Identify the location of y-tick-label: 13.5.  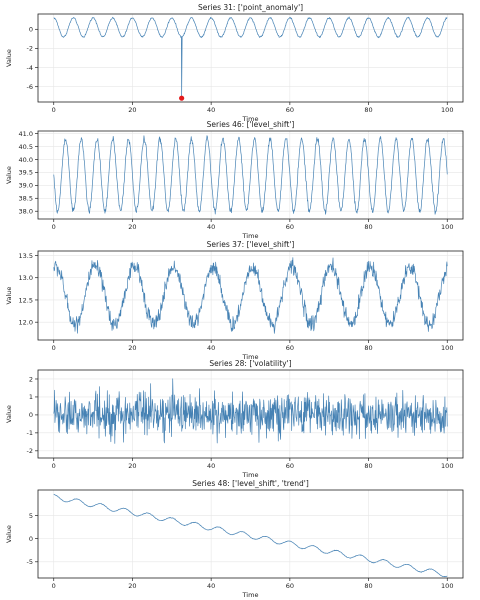
(26, 256).